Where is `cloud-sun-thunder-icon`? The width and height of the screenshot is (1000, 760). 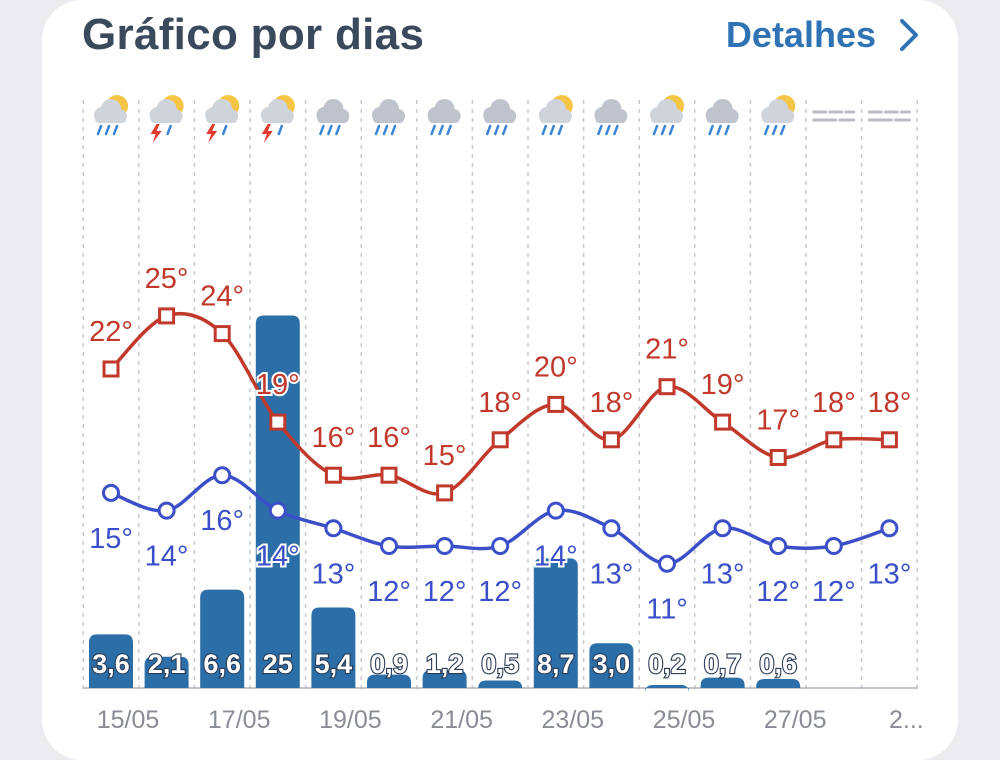
cloud-sun-thunder-icon is located at coordinates (166, 119).